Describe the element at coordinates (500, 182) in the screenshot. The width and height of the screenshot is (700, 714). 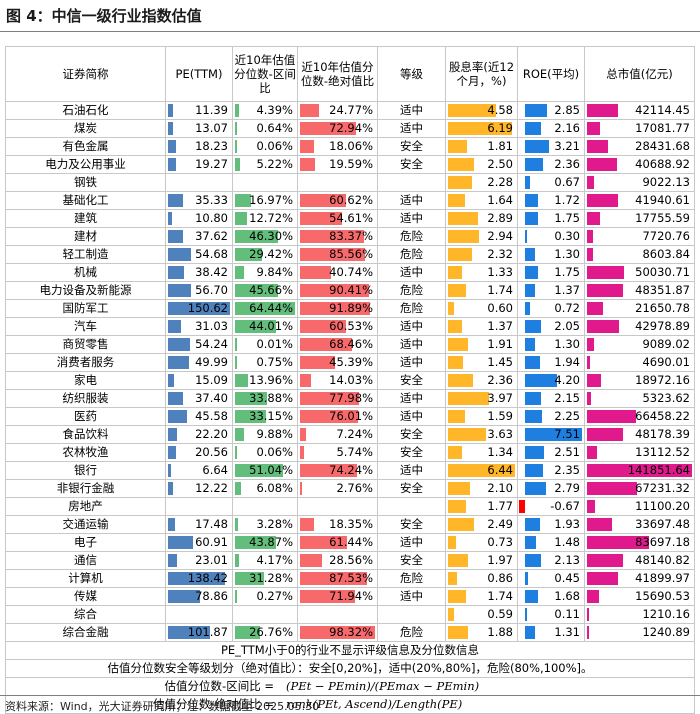
I see `div-value: 2.28` at that location.